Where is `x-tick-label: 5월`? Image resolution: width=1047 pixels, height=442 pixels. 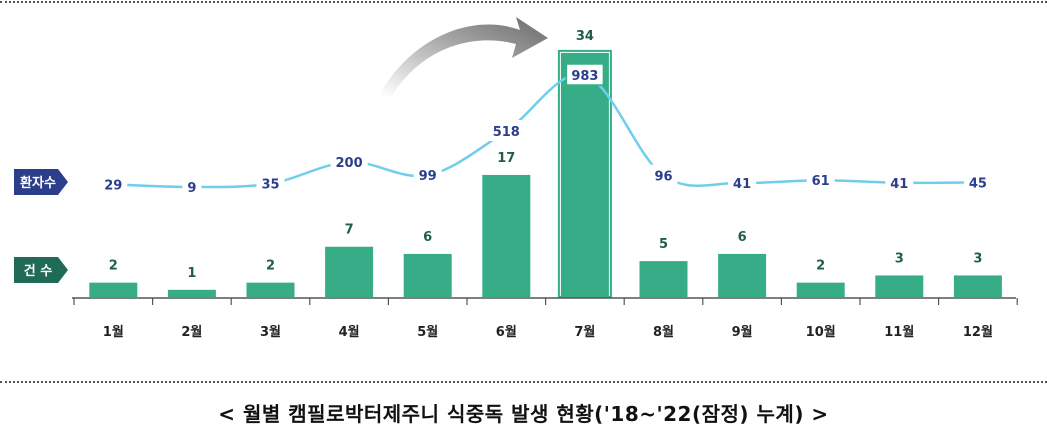
x-tick-label: 5월 is located at coordinates (427, 332).